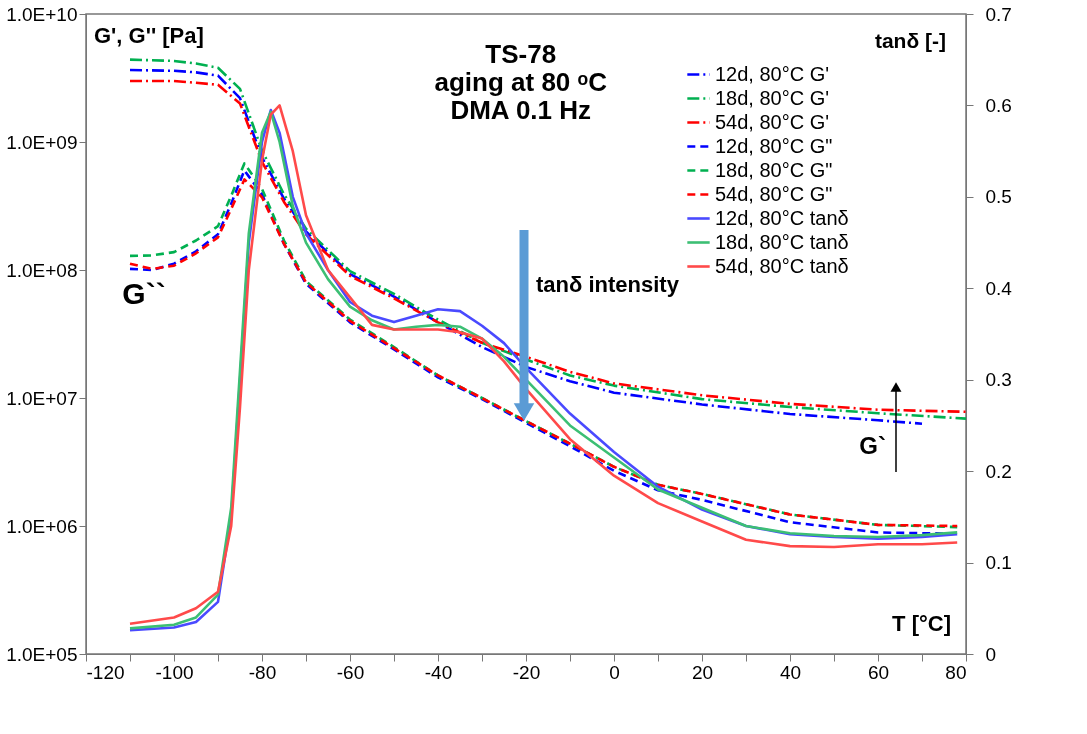  I want to click on y-tick-label: 1.0E+07, so click(42, 398).